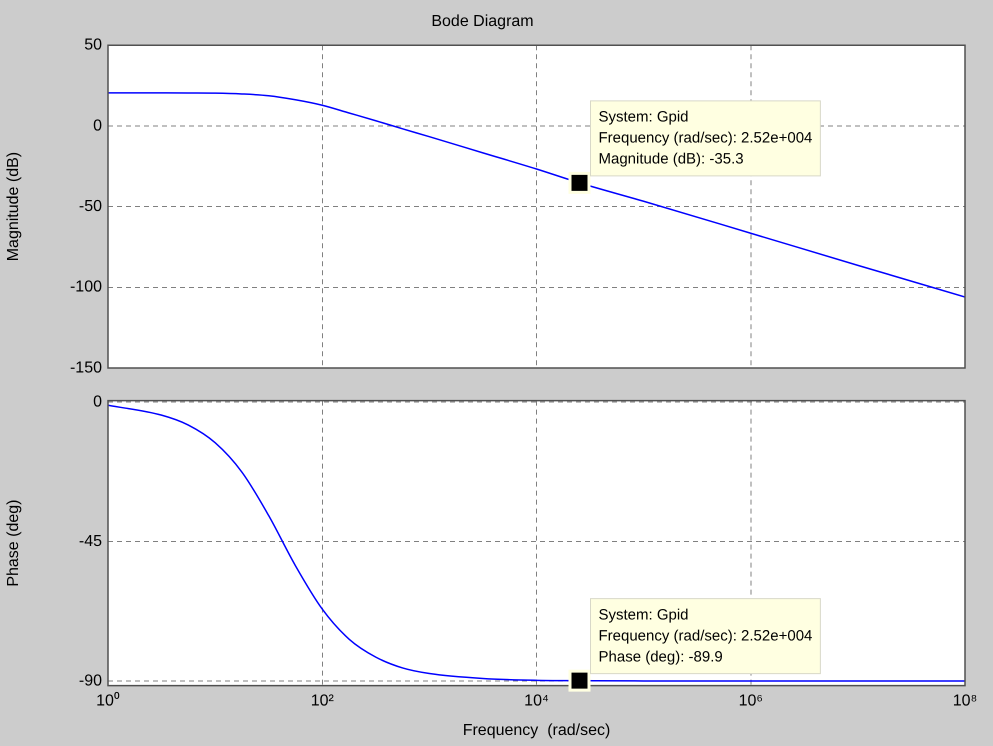 This screenshot has width=993, height=746. Describe the element at coordinates (13, 543) in the screenshot. I see `y-axis-title: Phase (deg)` at that location.